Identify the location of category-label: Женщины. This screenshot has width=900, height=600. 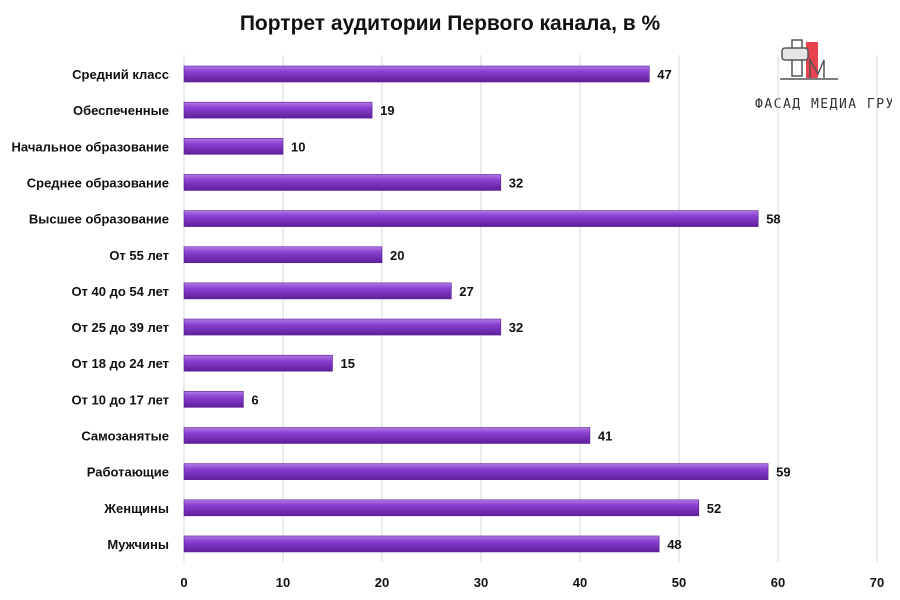
(136, 508).